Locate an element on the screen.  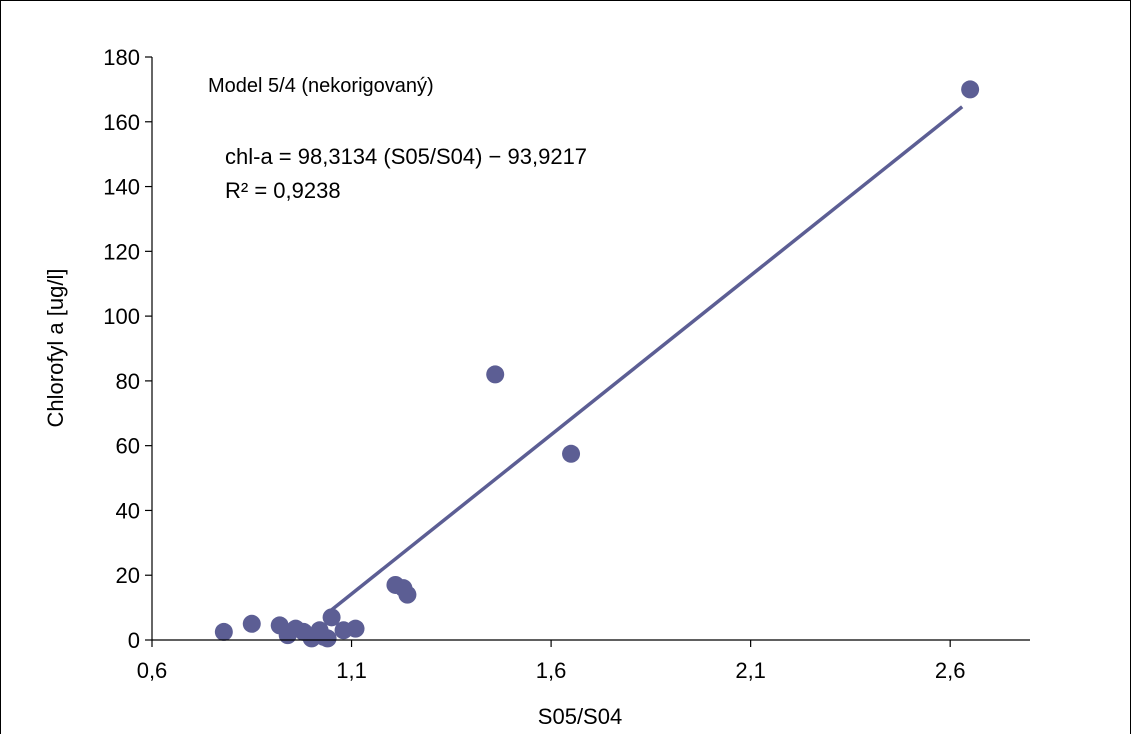
x-tick-label: 2,1 is located at coordinates (750, 670).